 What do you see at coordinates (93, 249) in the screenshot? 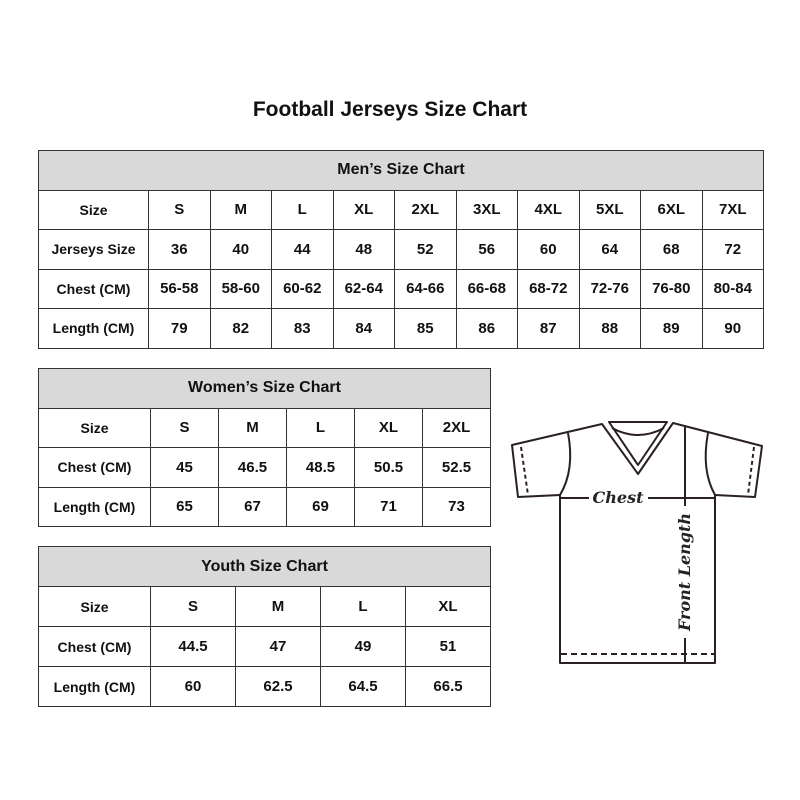
I see `row-label: Jerseys Size` at bounding box center [93, 249].